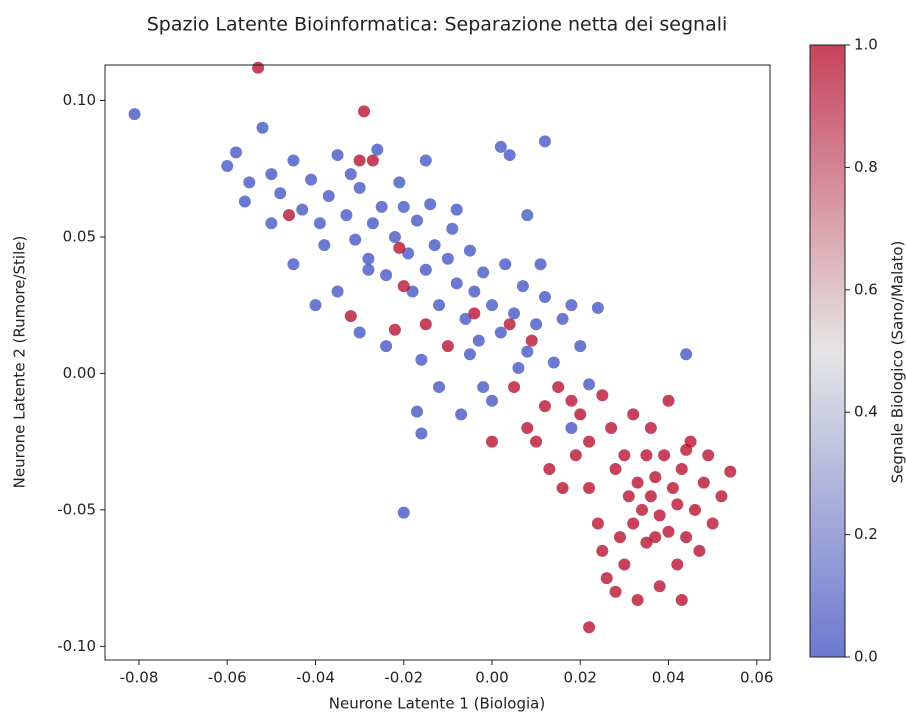  Describe the element at coordinates (227, 678) in the screenshot. I see `x-tick-label: -0.06` at that location.